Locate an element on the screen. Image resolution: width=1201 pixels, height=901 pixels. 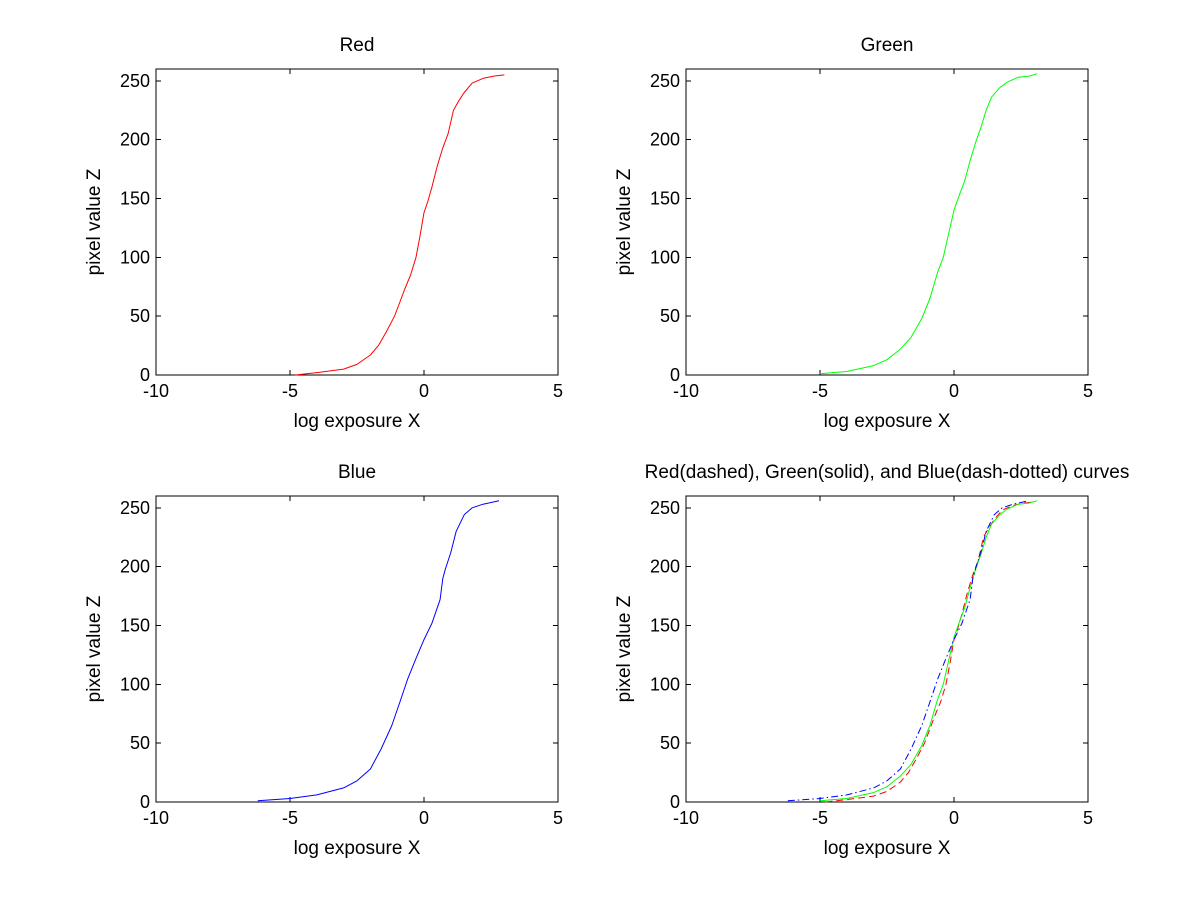
chart-4-x-tick-label: 0 is located at coordinates (954, 818).